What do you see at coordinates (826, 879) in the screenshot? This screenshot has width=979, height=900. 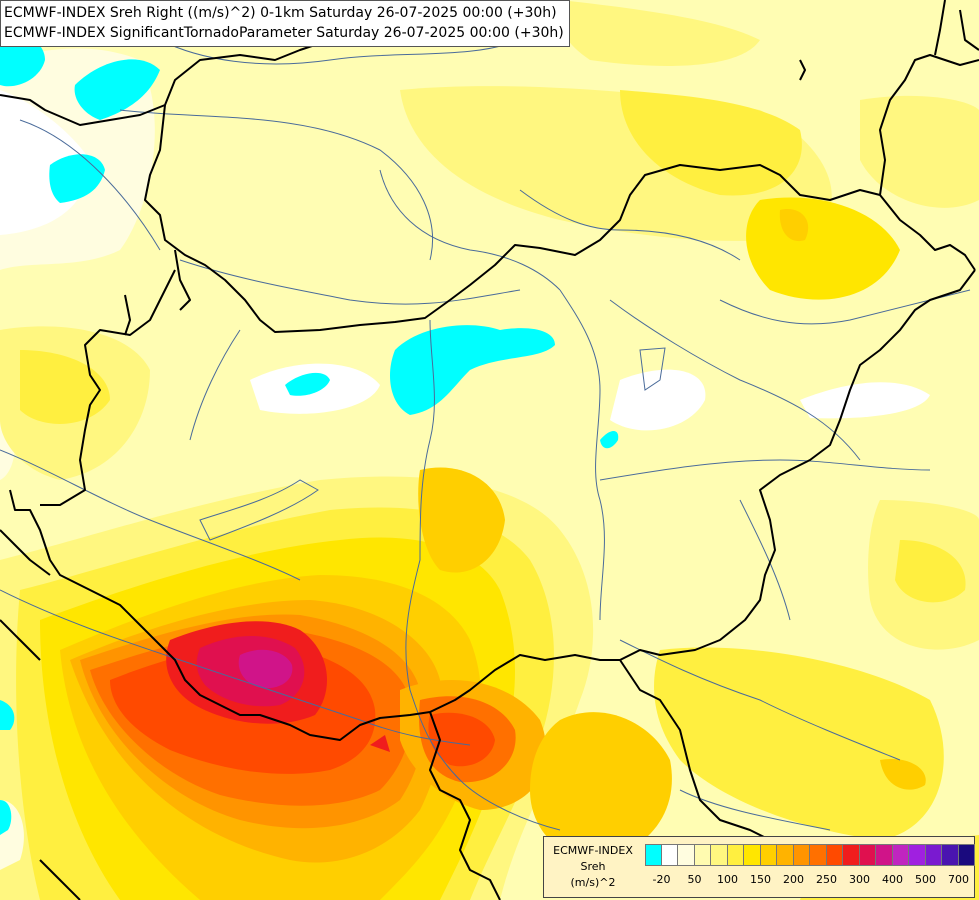 I see `legend-tick-label: 250` at bounding box center [826, 879].